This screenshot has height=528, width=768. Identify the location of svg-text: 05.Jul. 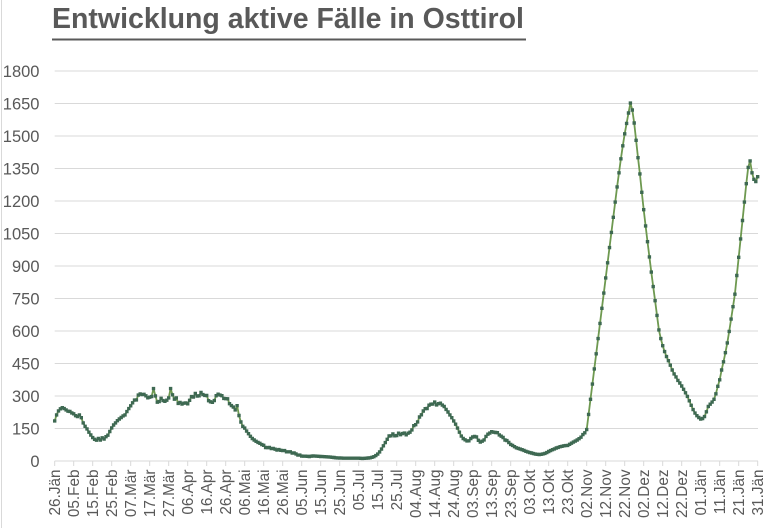
(359, 490).